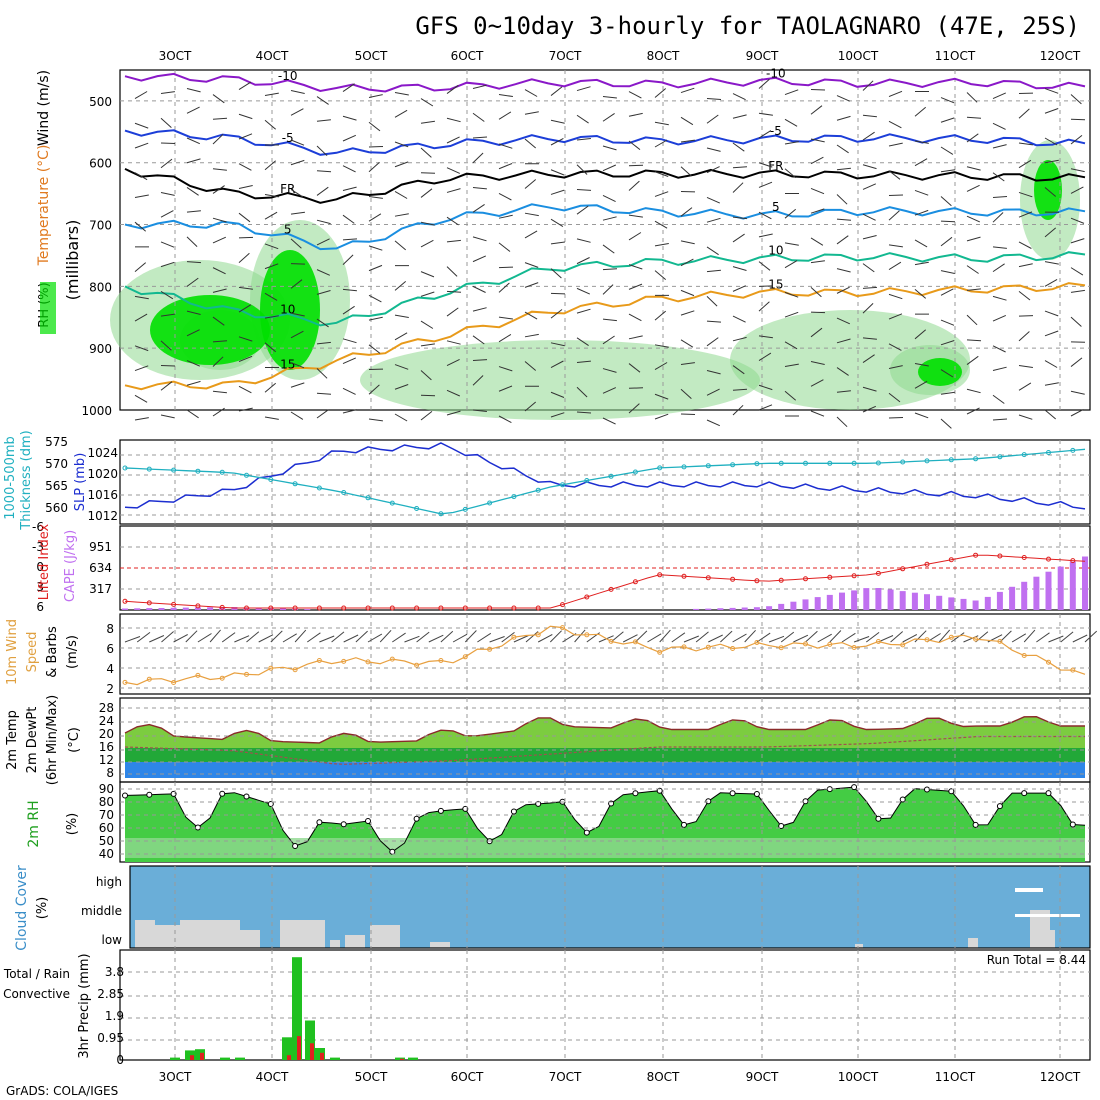  Describe the element at coordinates (100, 164) in the screenshot. I see `pressure-tick: 600` at that location.